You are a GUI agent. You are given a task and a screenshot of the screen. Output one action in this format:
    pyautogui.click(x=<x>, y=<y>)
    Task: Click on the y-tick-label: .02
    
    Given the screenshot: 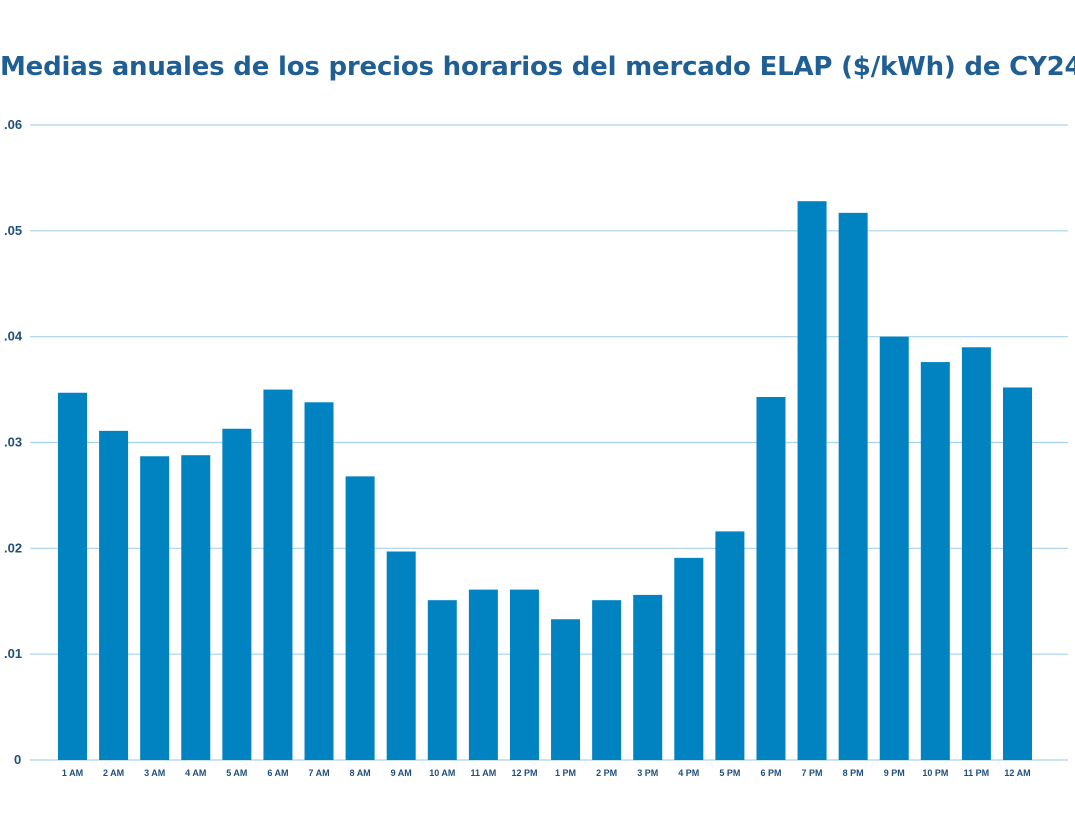 What is the action you would take?
    pyautogui.click(x=13, y=547)
    